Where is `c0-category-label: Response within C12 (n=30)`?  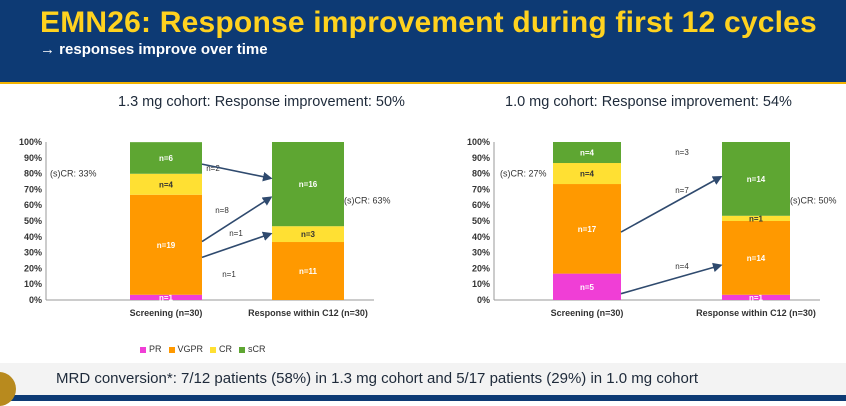 c0-category-label: Response within C12 (n=30) is located at coordinates (308, 313).